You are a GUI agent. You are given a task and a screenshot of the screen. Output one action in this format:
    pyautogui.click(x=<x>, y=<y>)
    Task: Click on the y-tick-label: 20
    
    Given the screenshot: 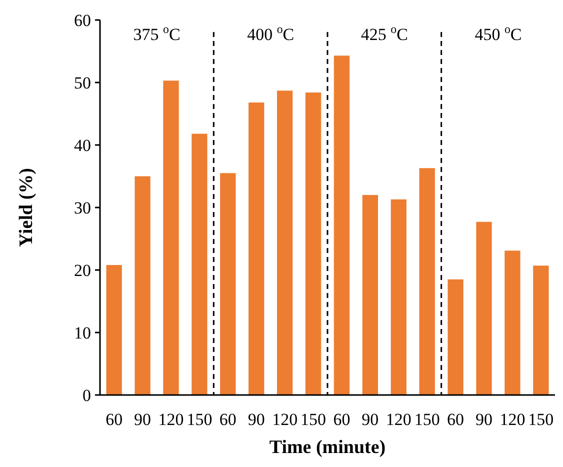 What is the action you would take?
    pyautogui.click(x=82, y=270)
    